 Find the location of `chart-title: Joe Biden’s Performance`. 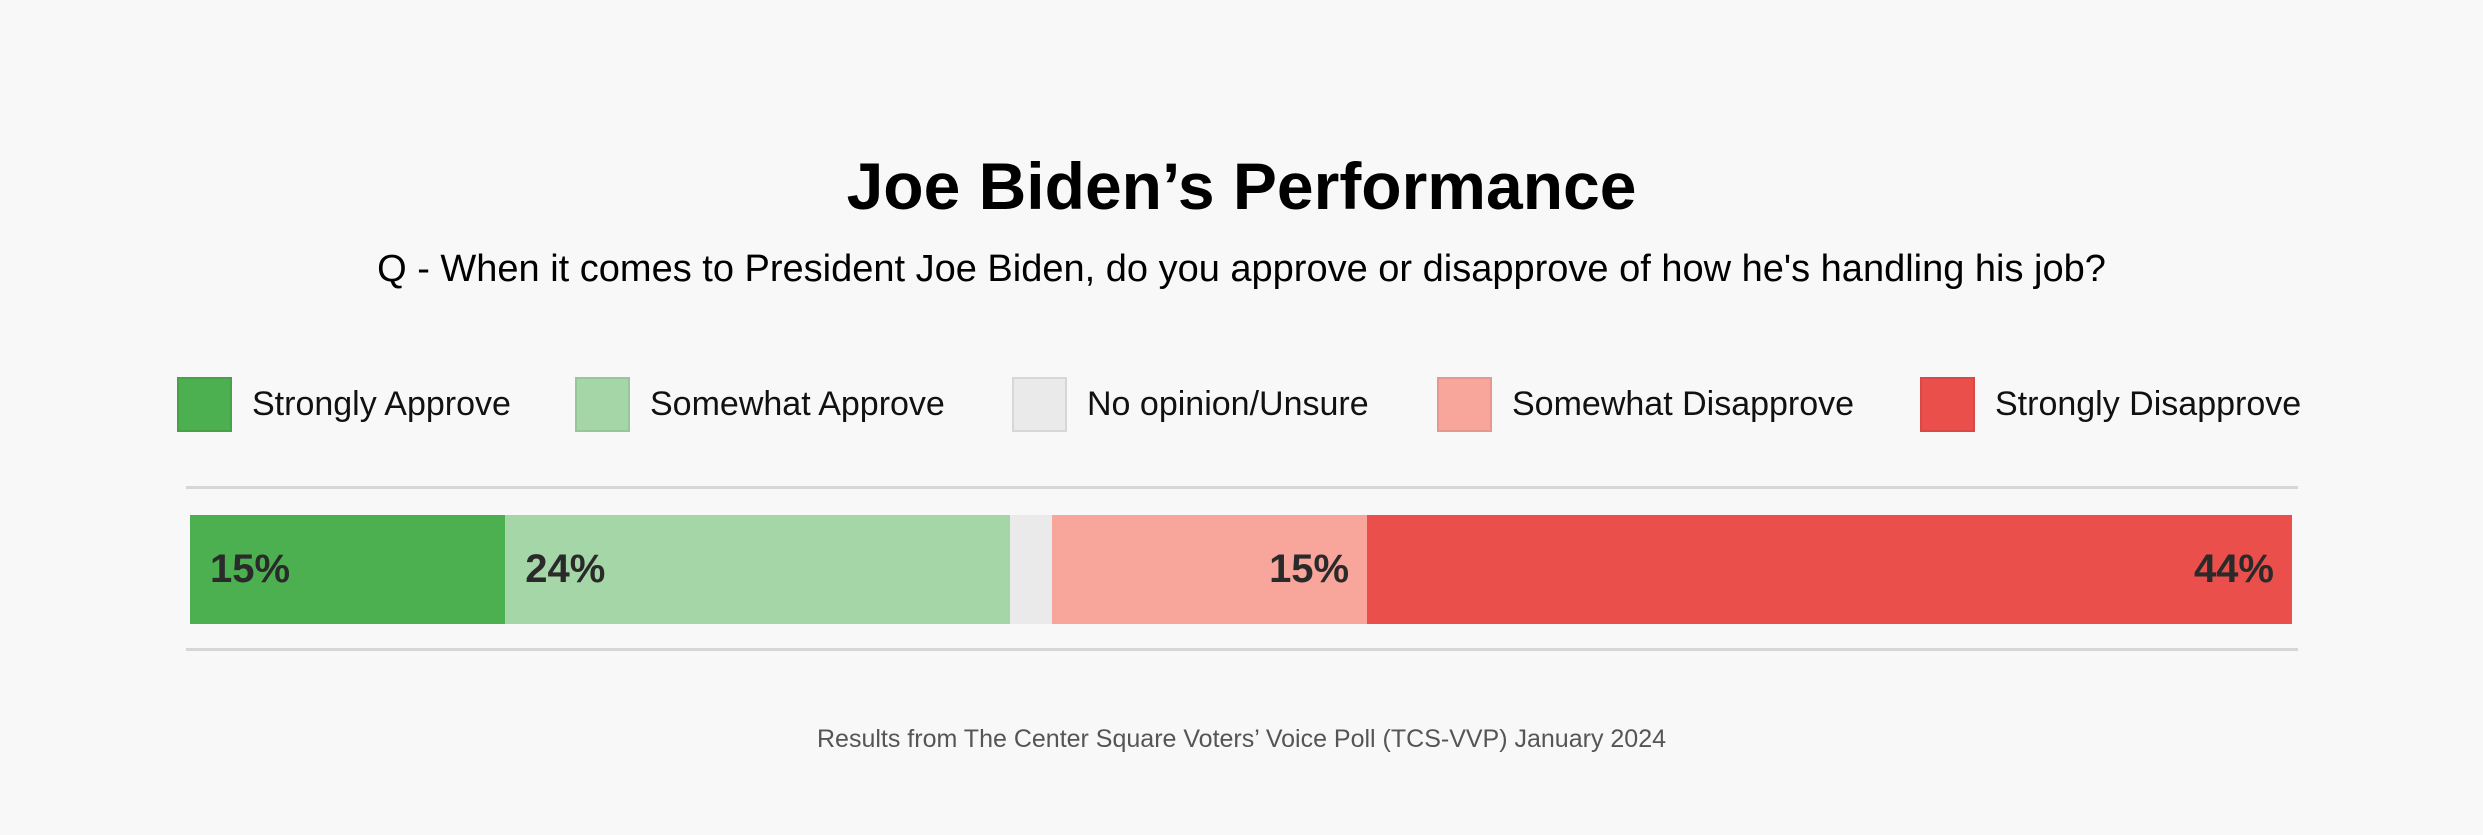

chart-title: Joe Biden’s Performance is located at coordinates (1241, 186).